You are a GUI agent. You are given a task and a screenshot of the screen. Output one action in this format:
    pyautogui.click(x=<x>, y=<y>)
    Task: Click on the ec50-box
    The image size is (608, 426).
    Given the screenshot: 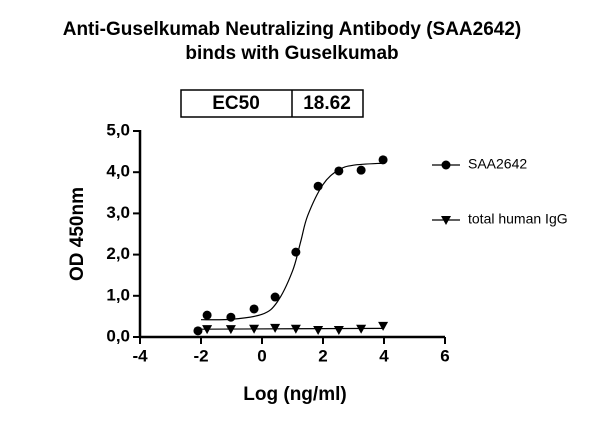 What is the action you would take?
    pyautogui.click(x=272, y=103)
    